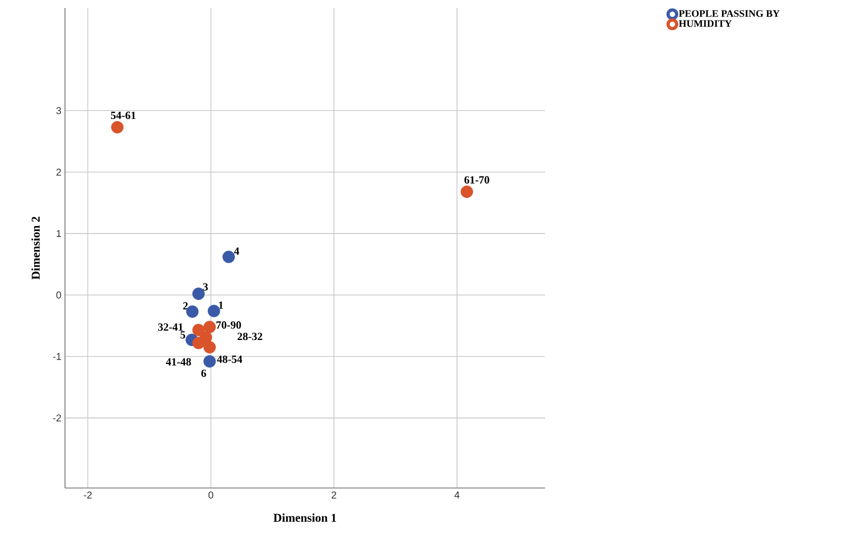  I want to click on y-tick-label: 2, so click(58, 172).